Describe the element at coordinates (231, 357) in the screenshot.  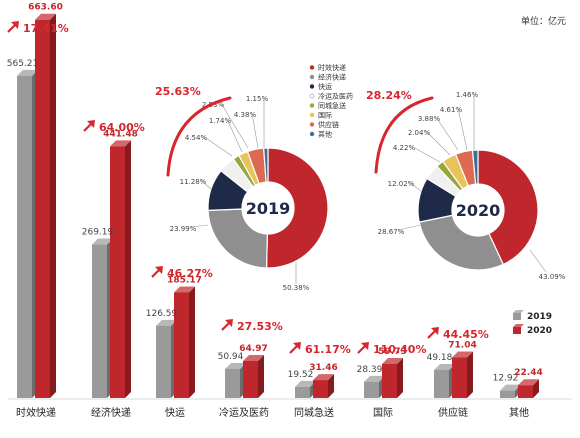
I see `value-label-2019-3: 50.94` at that location.